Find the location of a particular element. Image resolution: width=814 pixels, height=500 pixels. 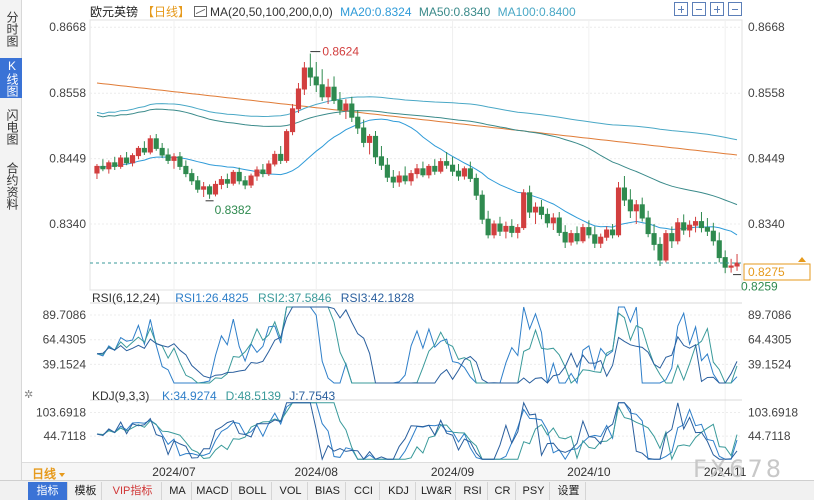

instrument-name: 欧元英镑 is located at coordinates (114, 12).